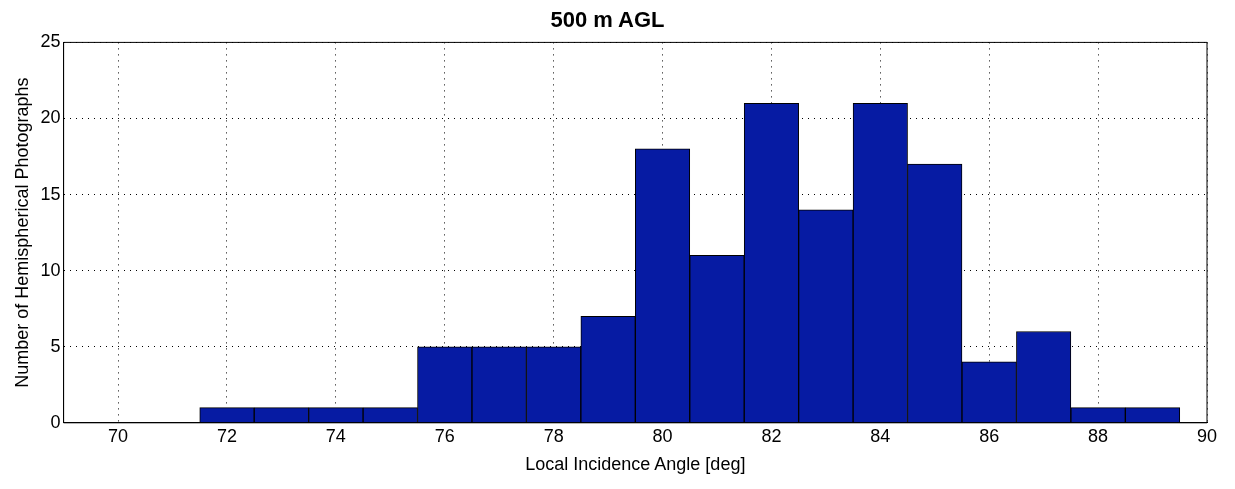 The image size is (1235, 489). What do you see at coordinates (50, 193) in the screenshot?
I see `y-tick-label: 15` at bounding box center [50, 193].